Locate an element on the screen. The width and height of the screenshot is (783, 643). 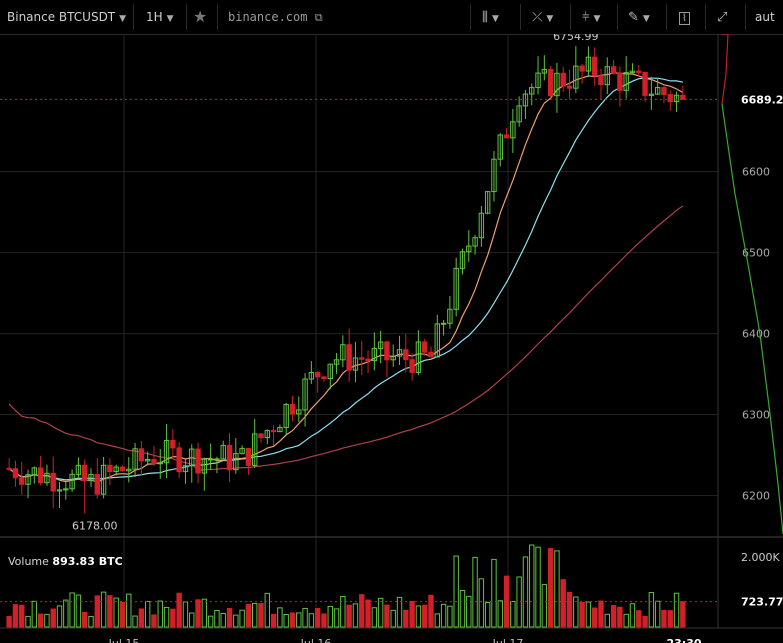
auto-scale-label: aut is located at coordinates (765, 17).